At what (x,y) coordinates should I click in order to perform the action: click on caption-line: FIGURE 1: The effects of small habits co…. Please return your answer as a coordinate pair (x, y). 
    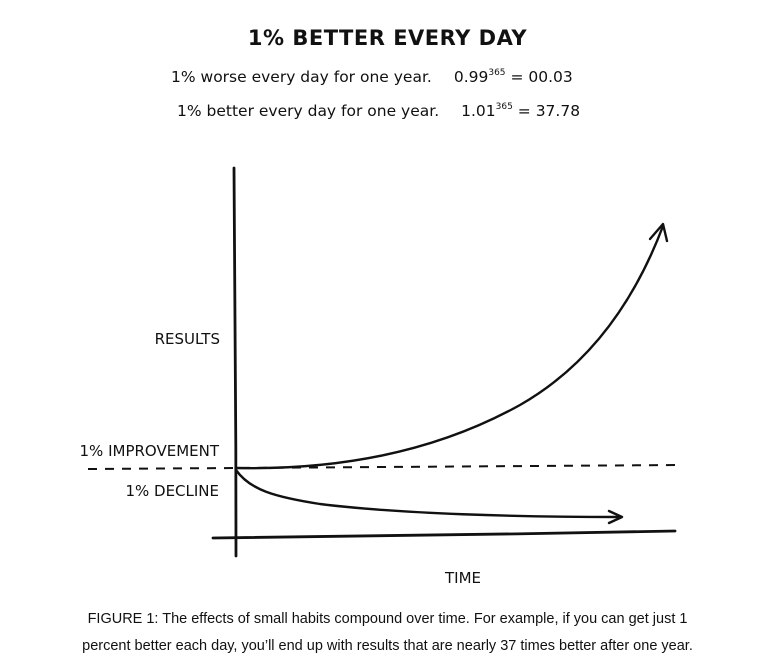
    Looking at the image, I should click on (387, 619).